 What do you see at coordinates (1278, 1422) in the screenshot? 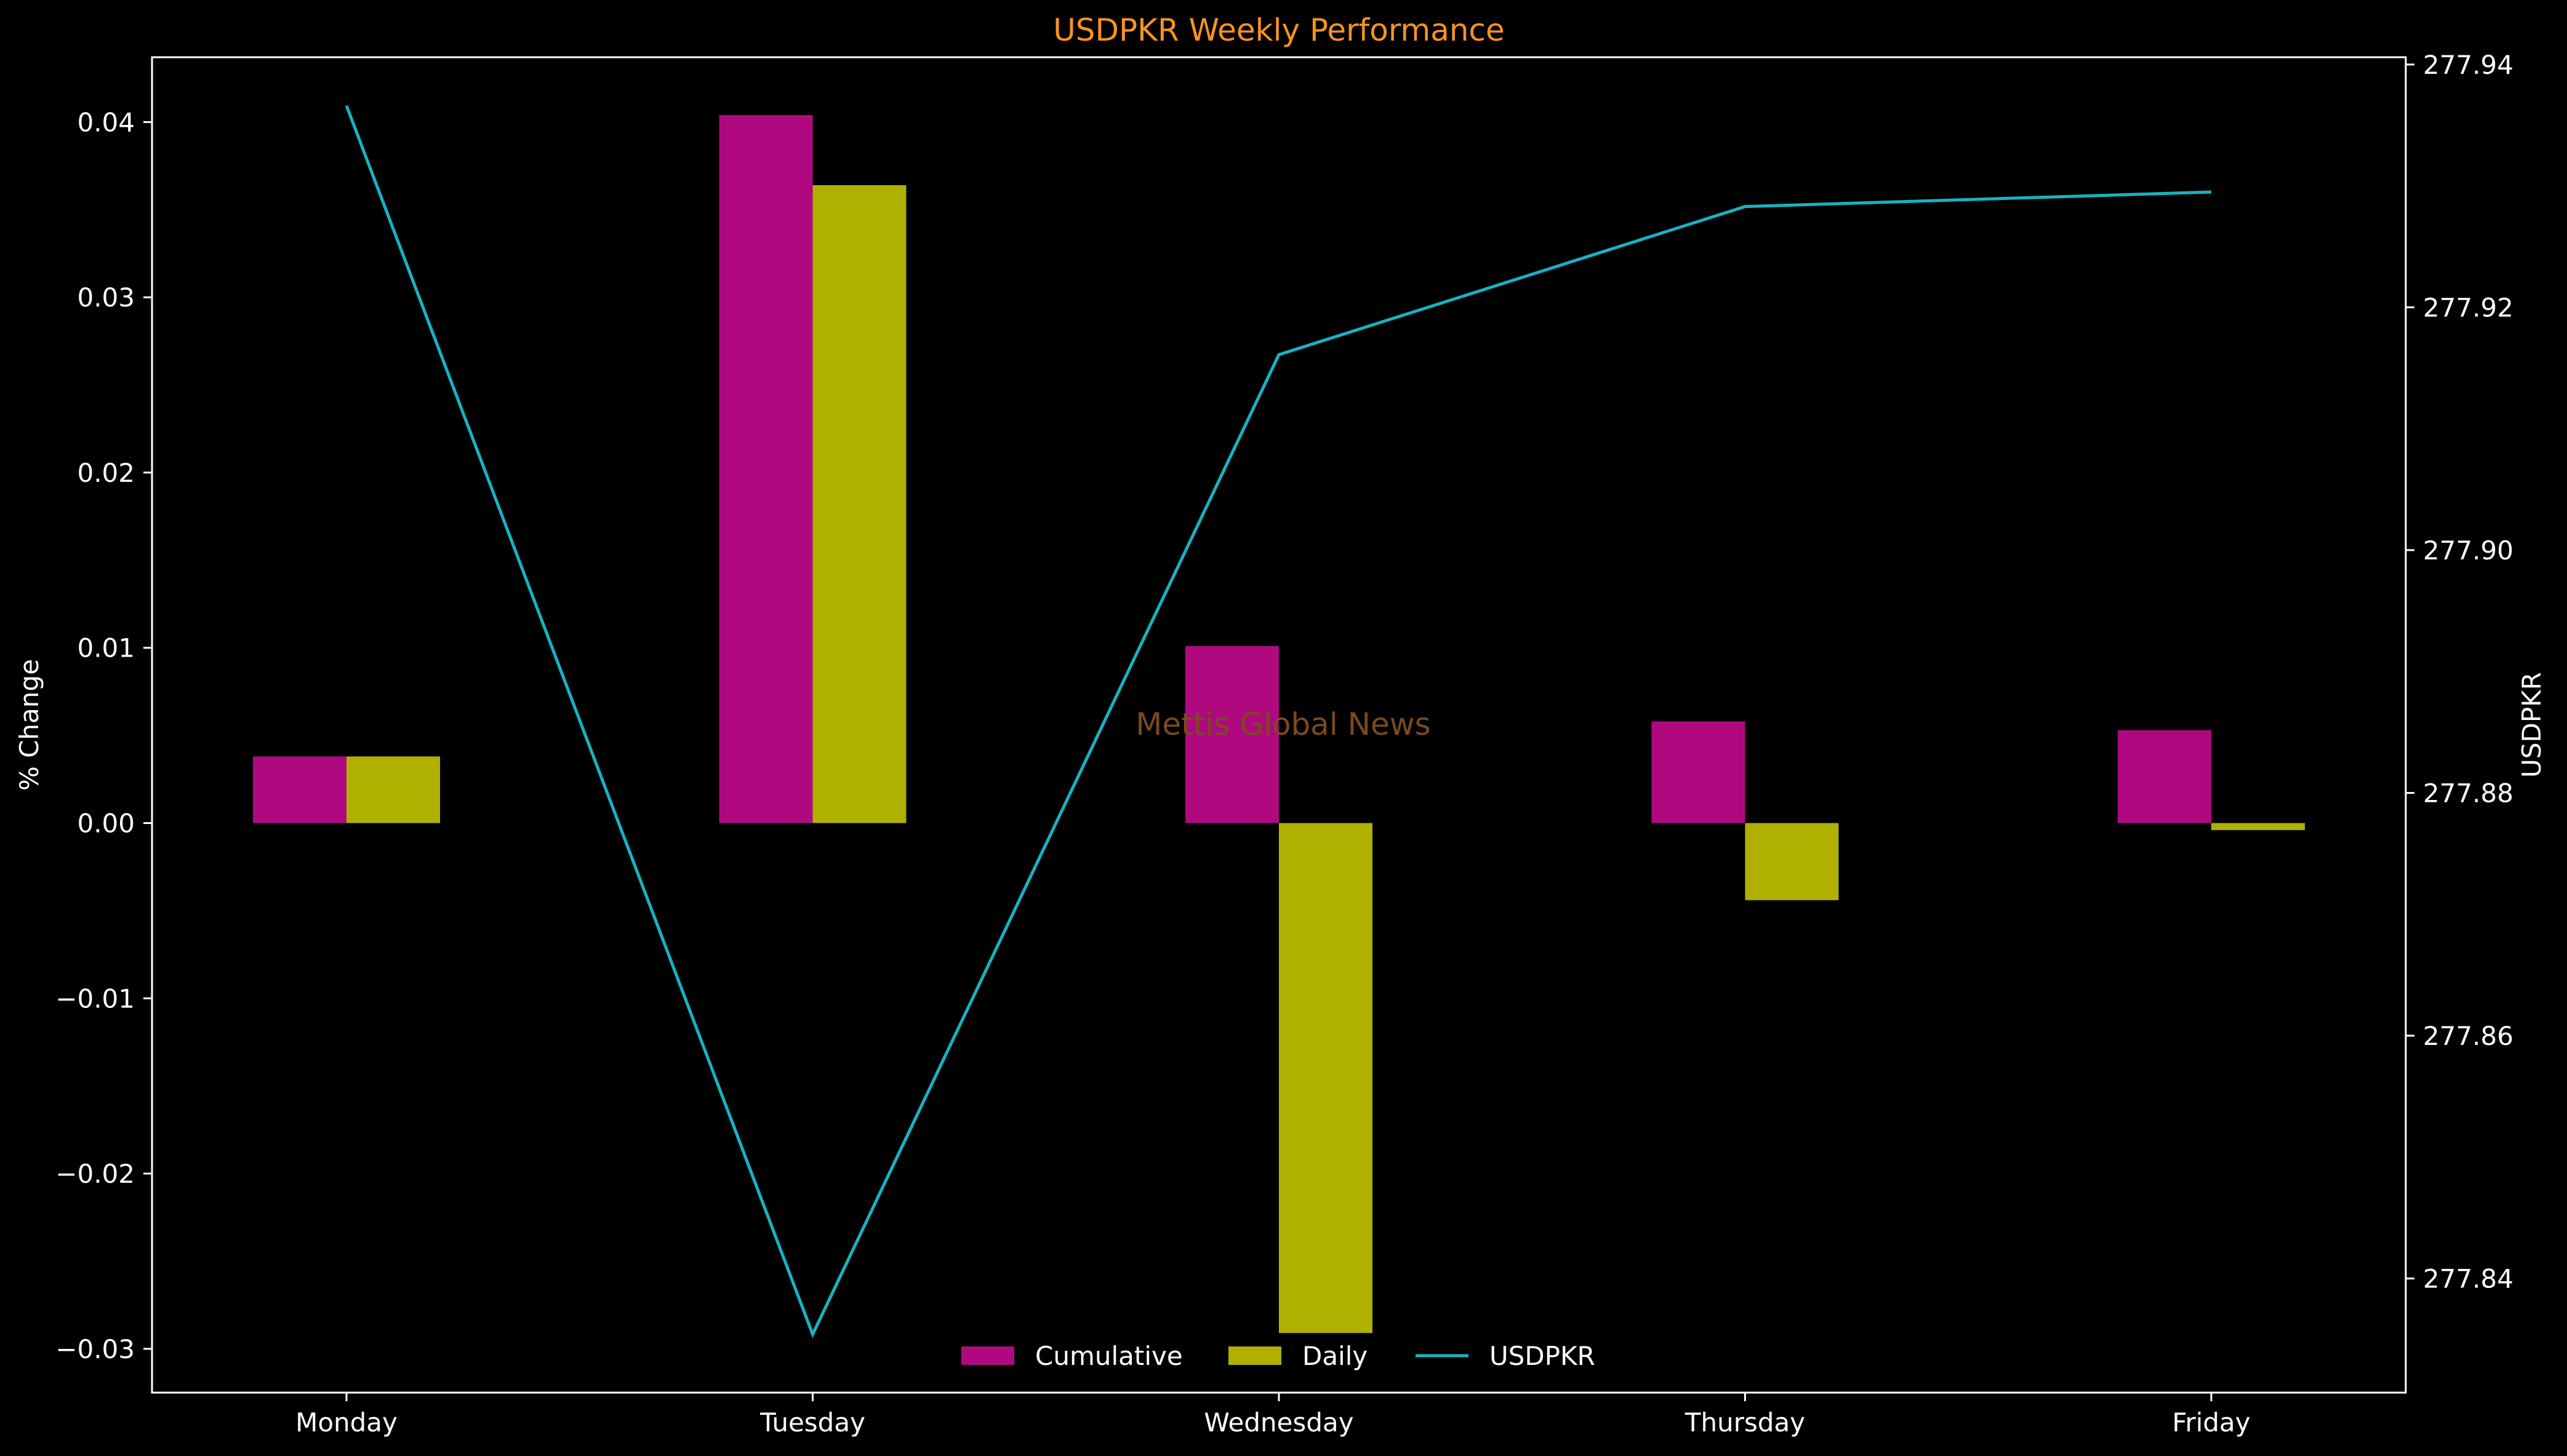
I see `x-tick-label-wednesday: Wednesday` at bounding box center [1278, 1422].